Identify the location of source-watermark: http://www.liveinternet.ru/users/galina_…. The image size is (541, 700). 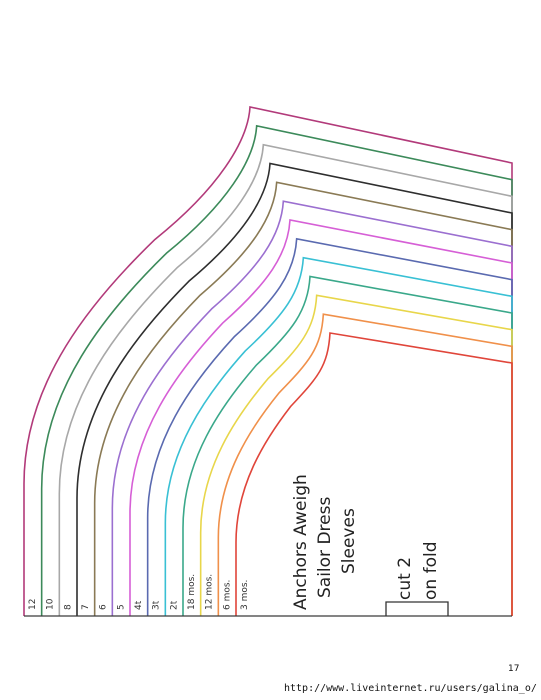
(410, 688).